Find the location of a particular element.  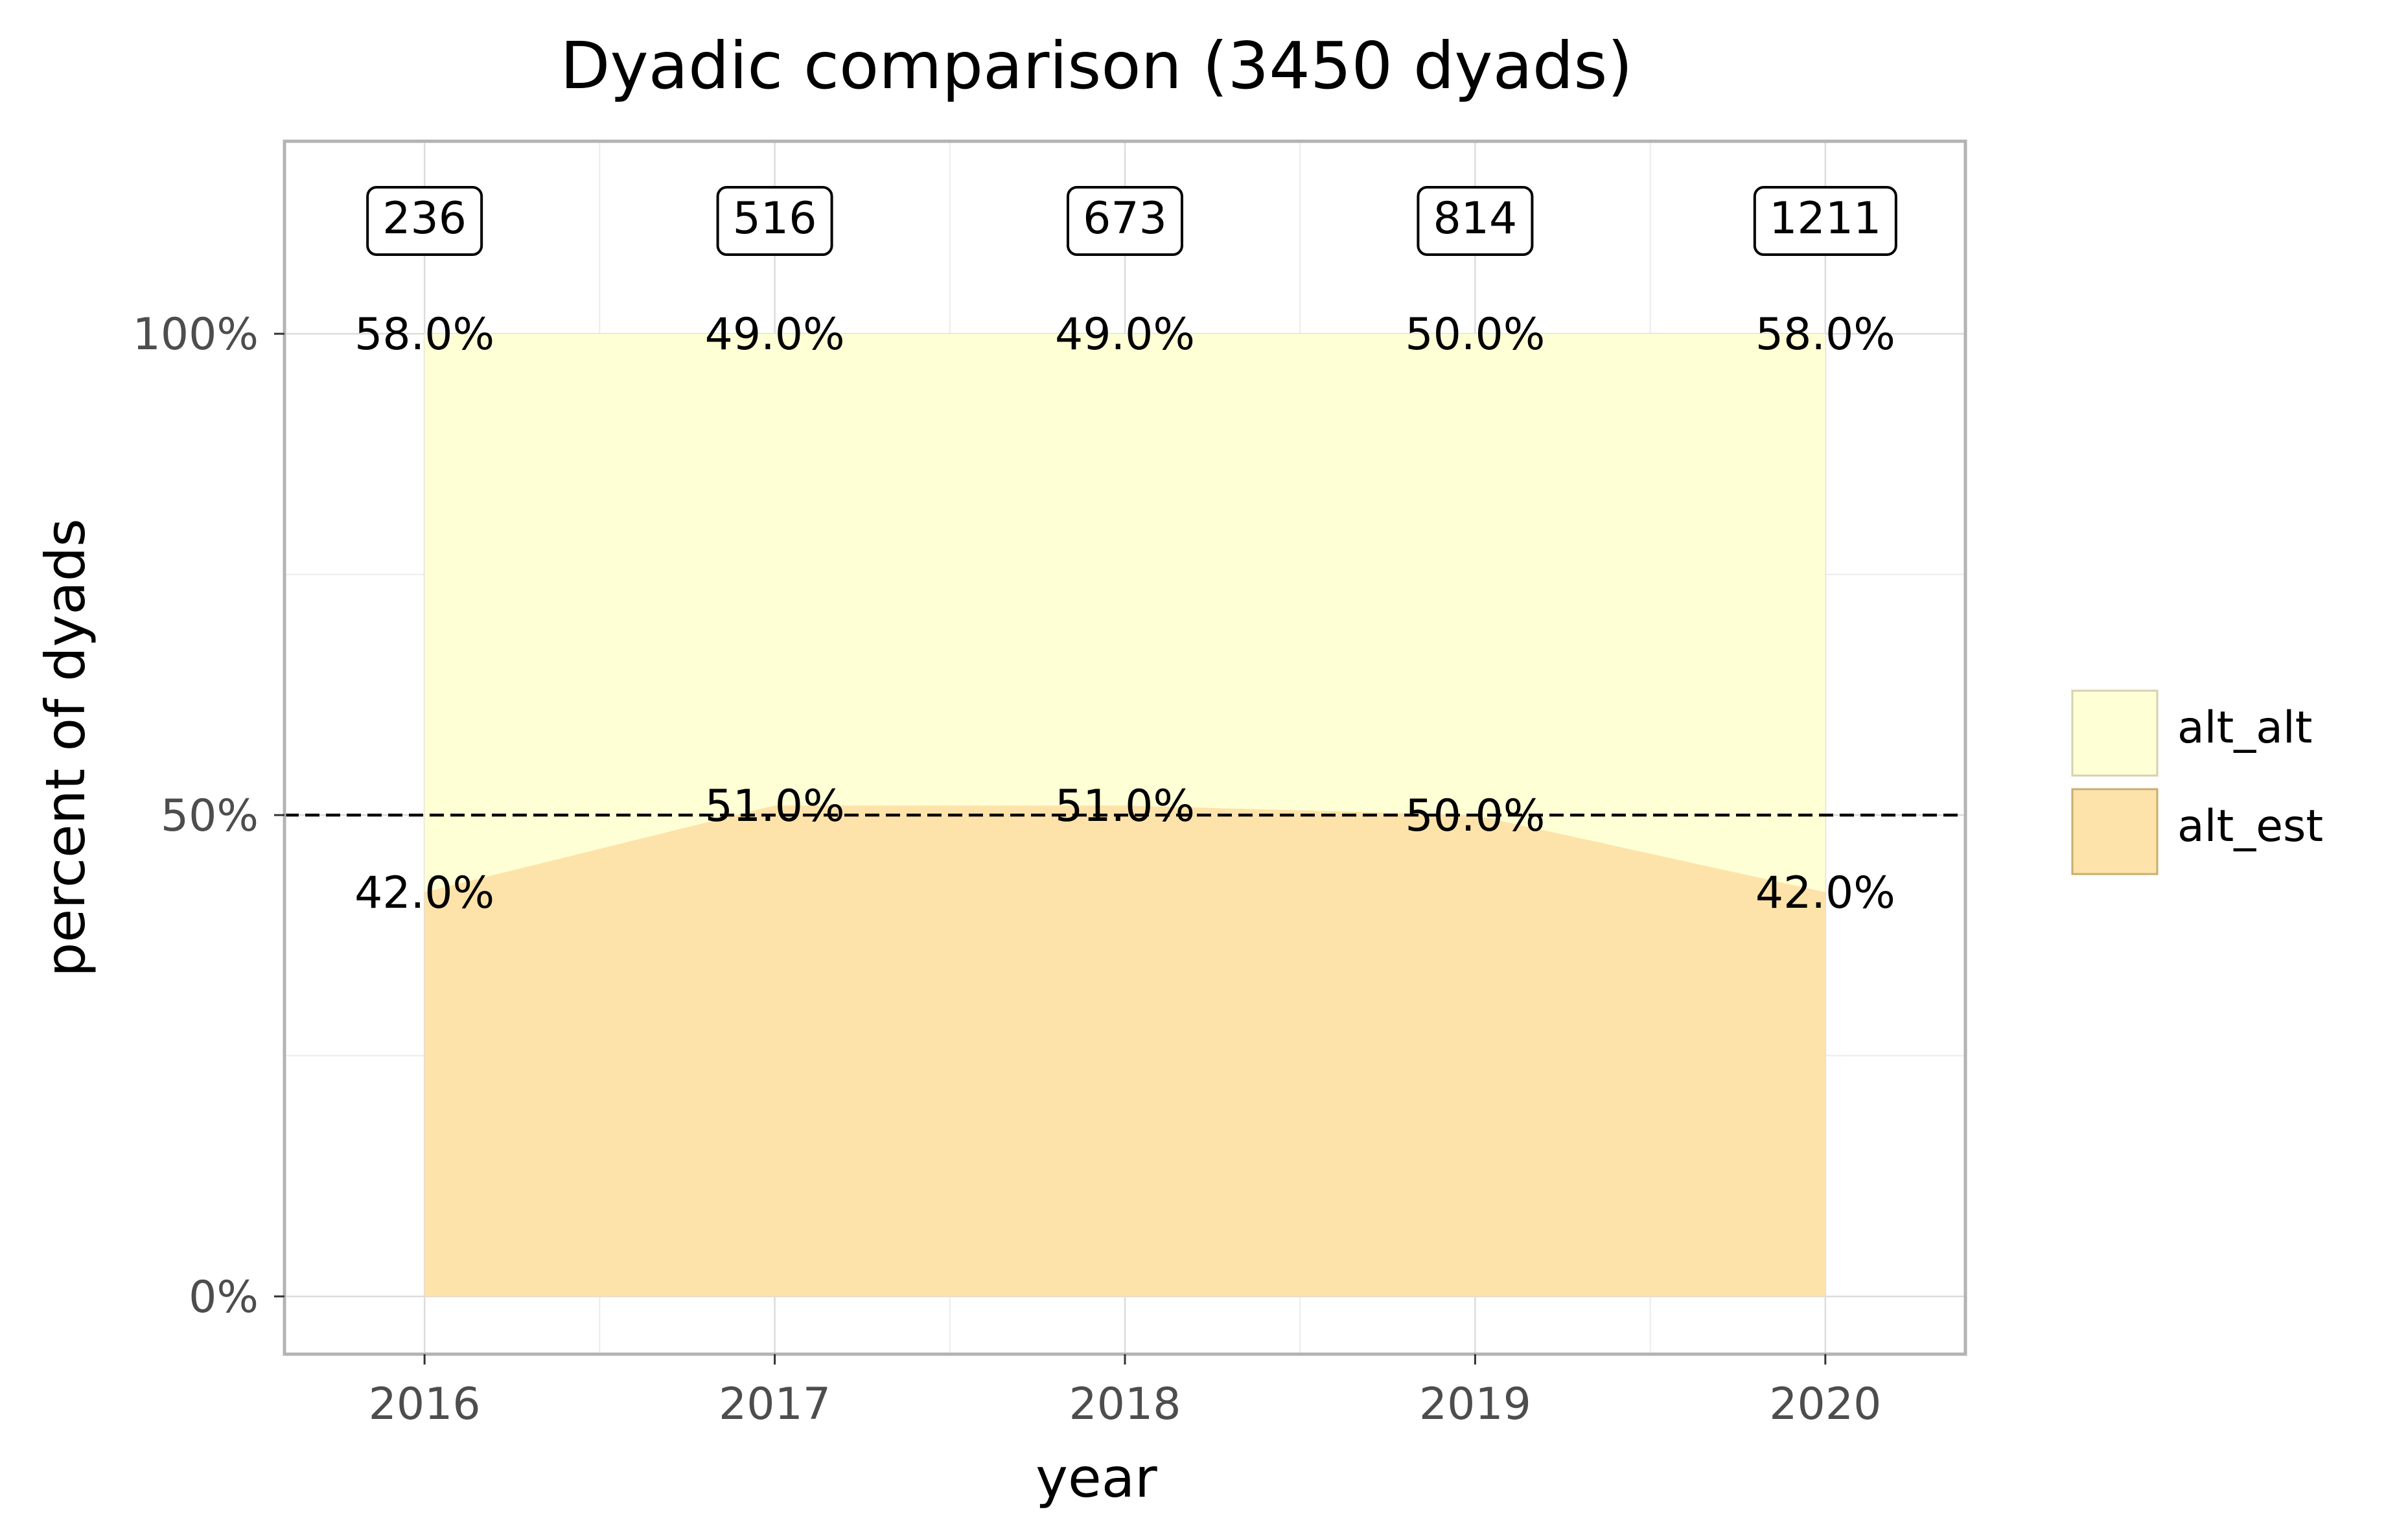

x-tick-label: 2020 is located at coordinates (1825, 1404).